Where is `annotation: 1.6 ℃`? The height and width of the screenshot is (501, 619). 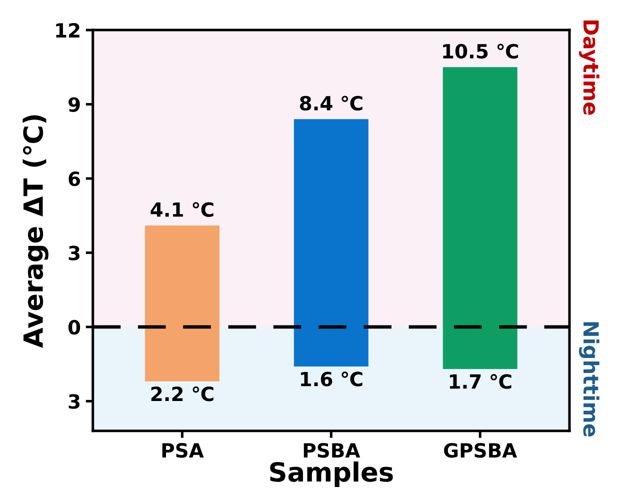 annotation: 1.6 ℃ is located at coordinates (331, 379).